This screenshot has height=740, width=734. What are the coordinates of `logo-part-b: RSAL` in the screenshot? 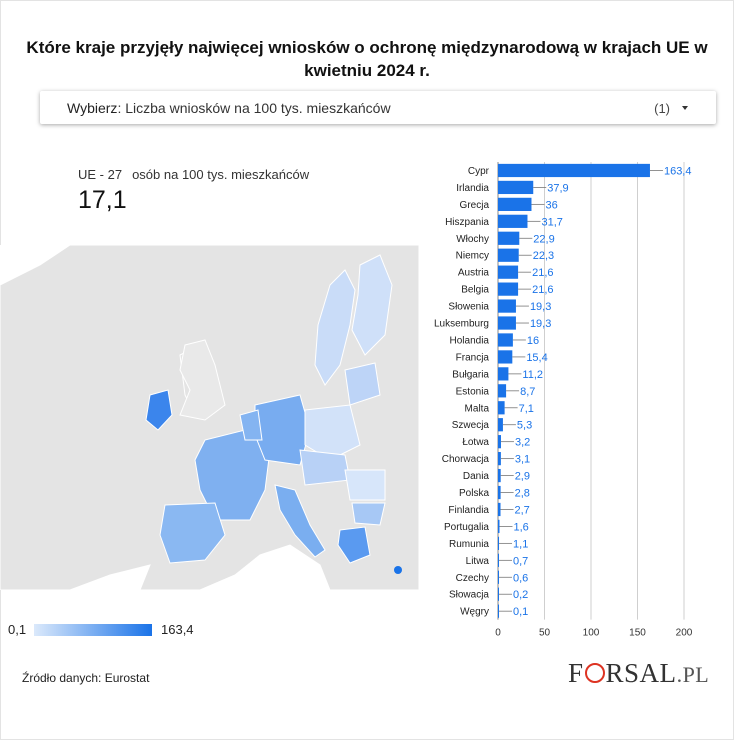 It's located at (641, 673).